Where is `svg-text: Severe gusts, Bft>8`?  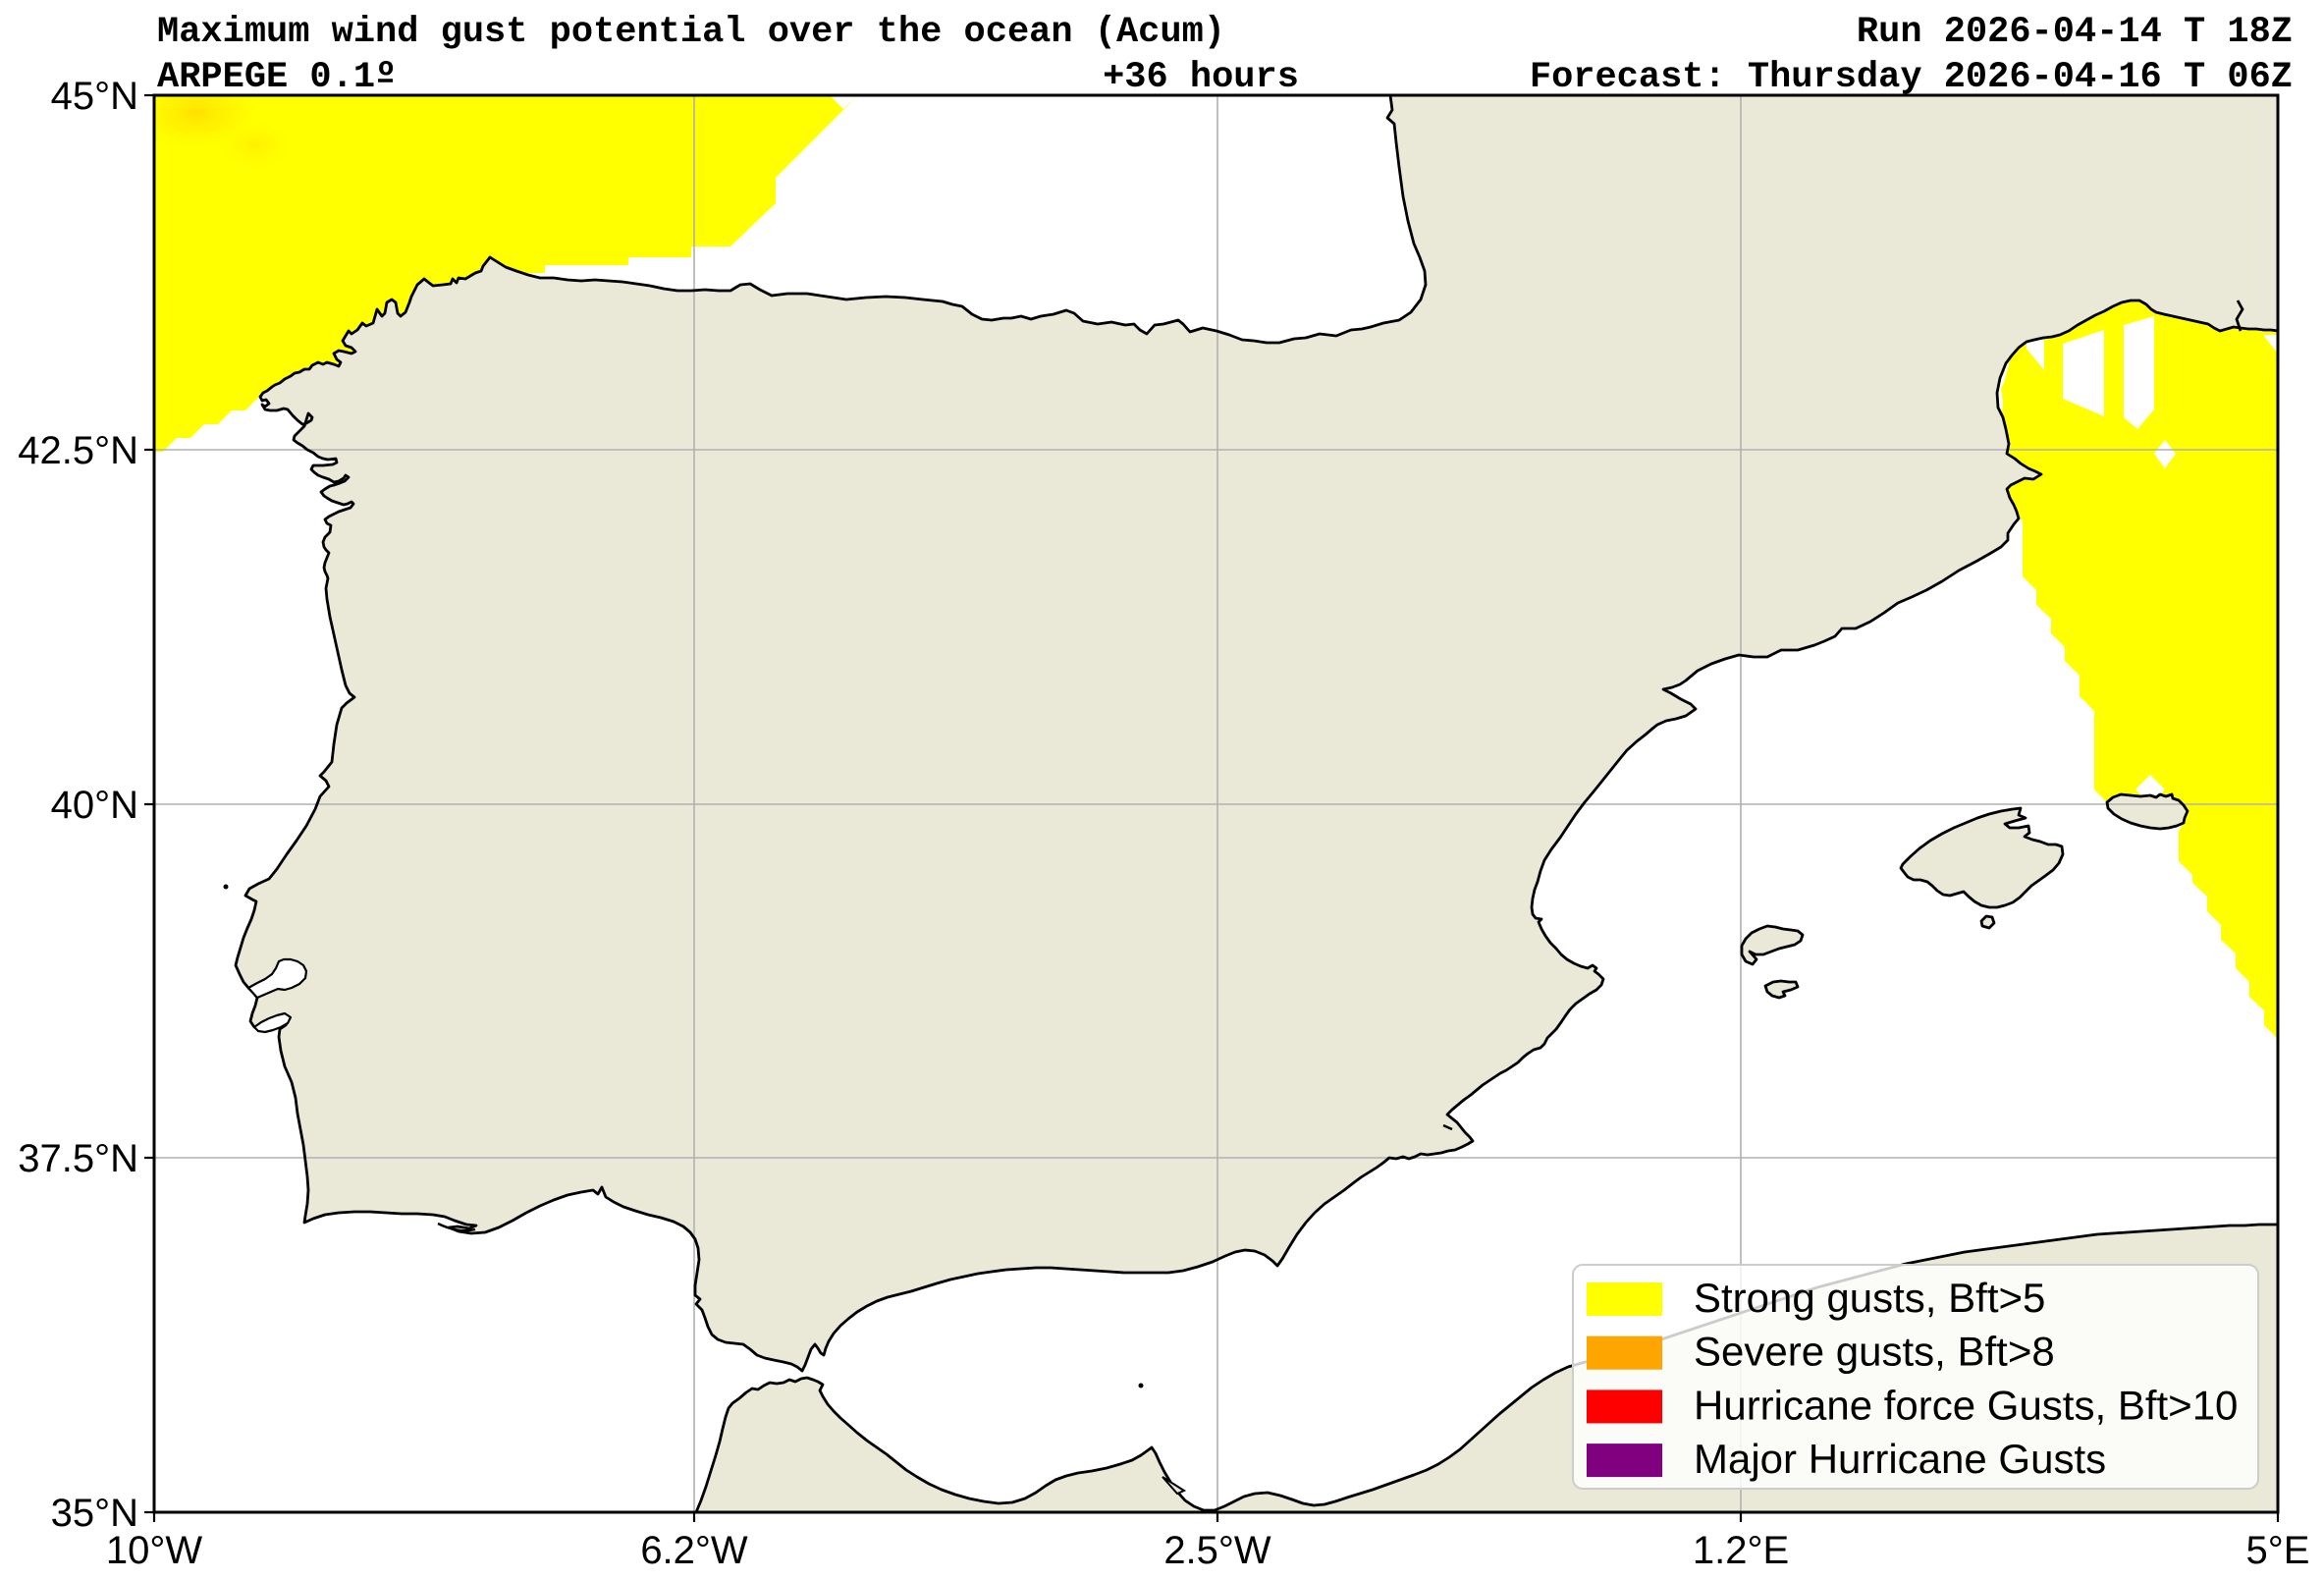 svg-text: Severe gusts, Bft>8 is located at coordinates (1874, 1352).